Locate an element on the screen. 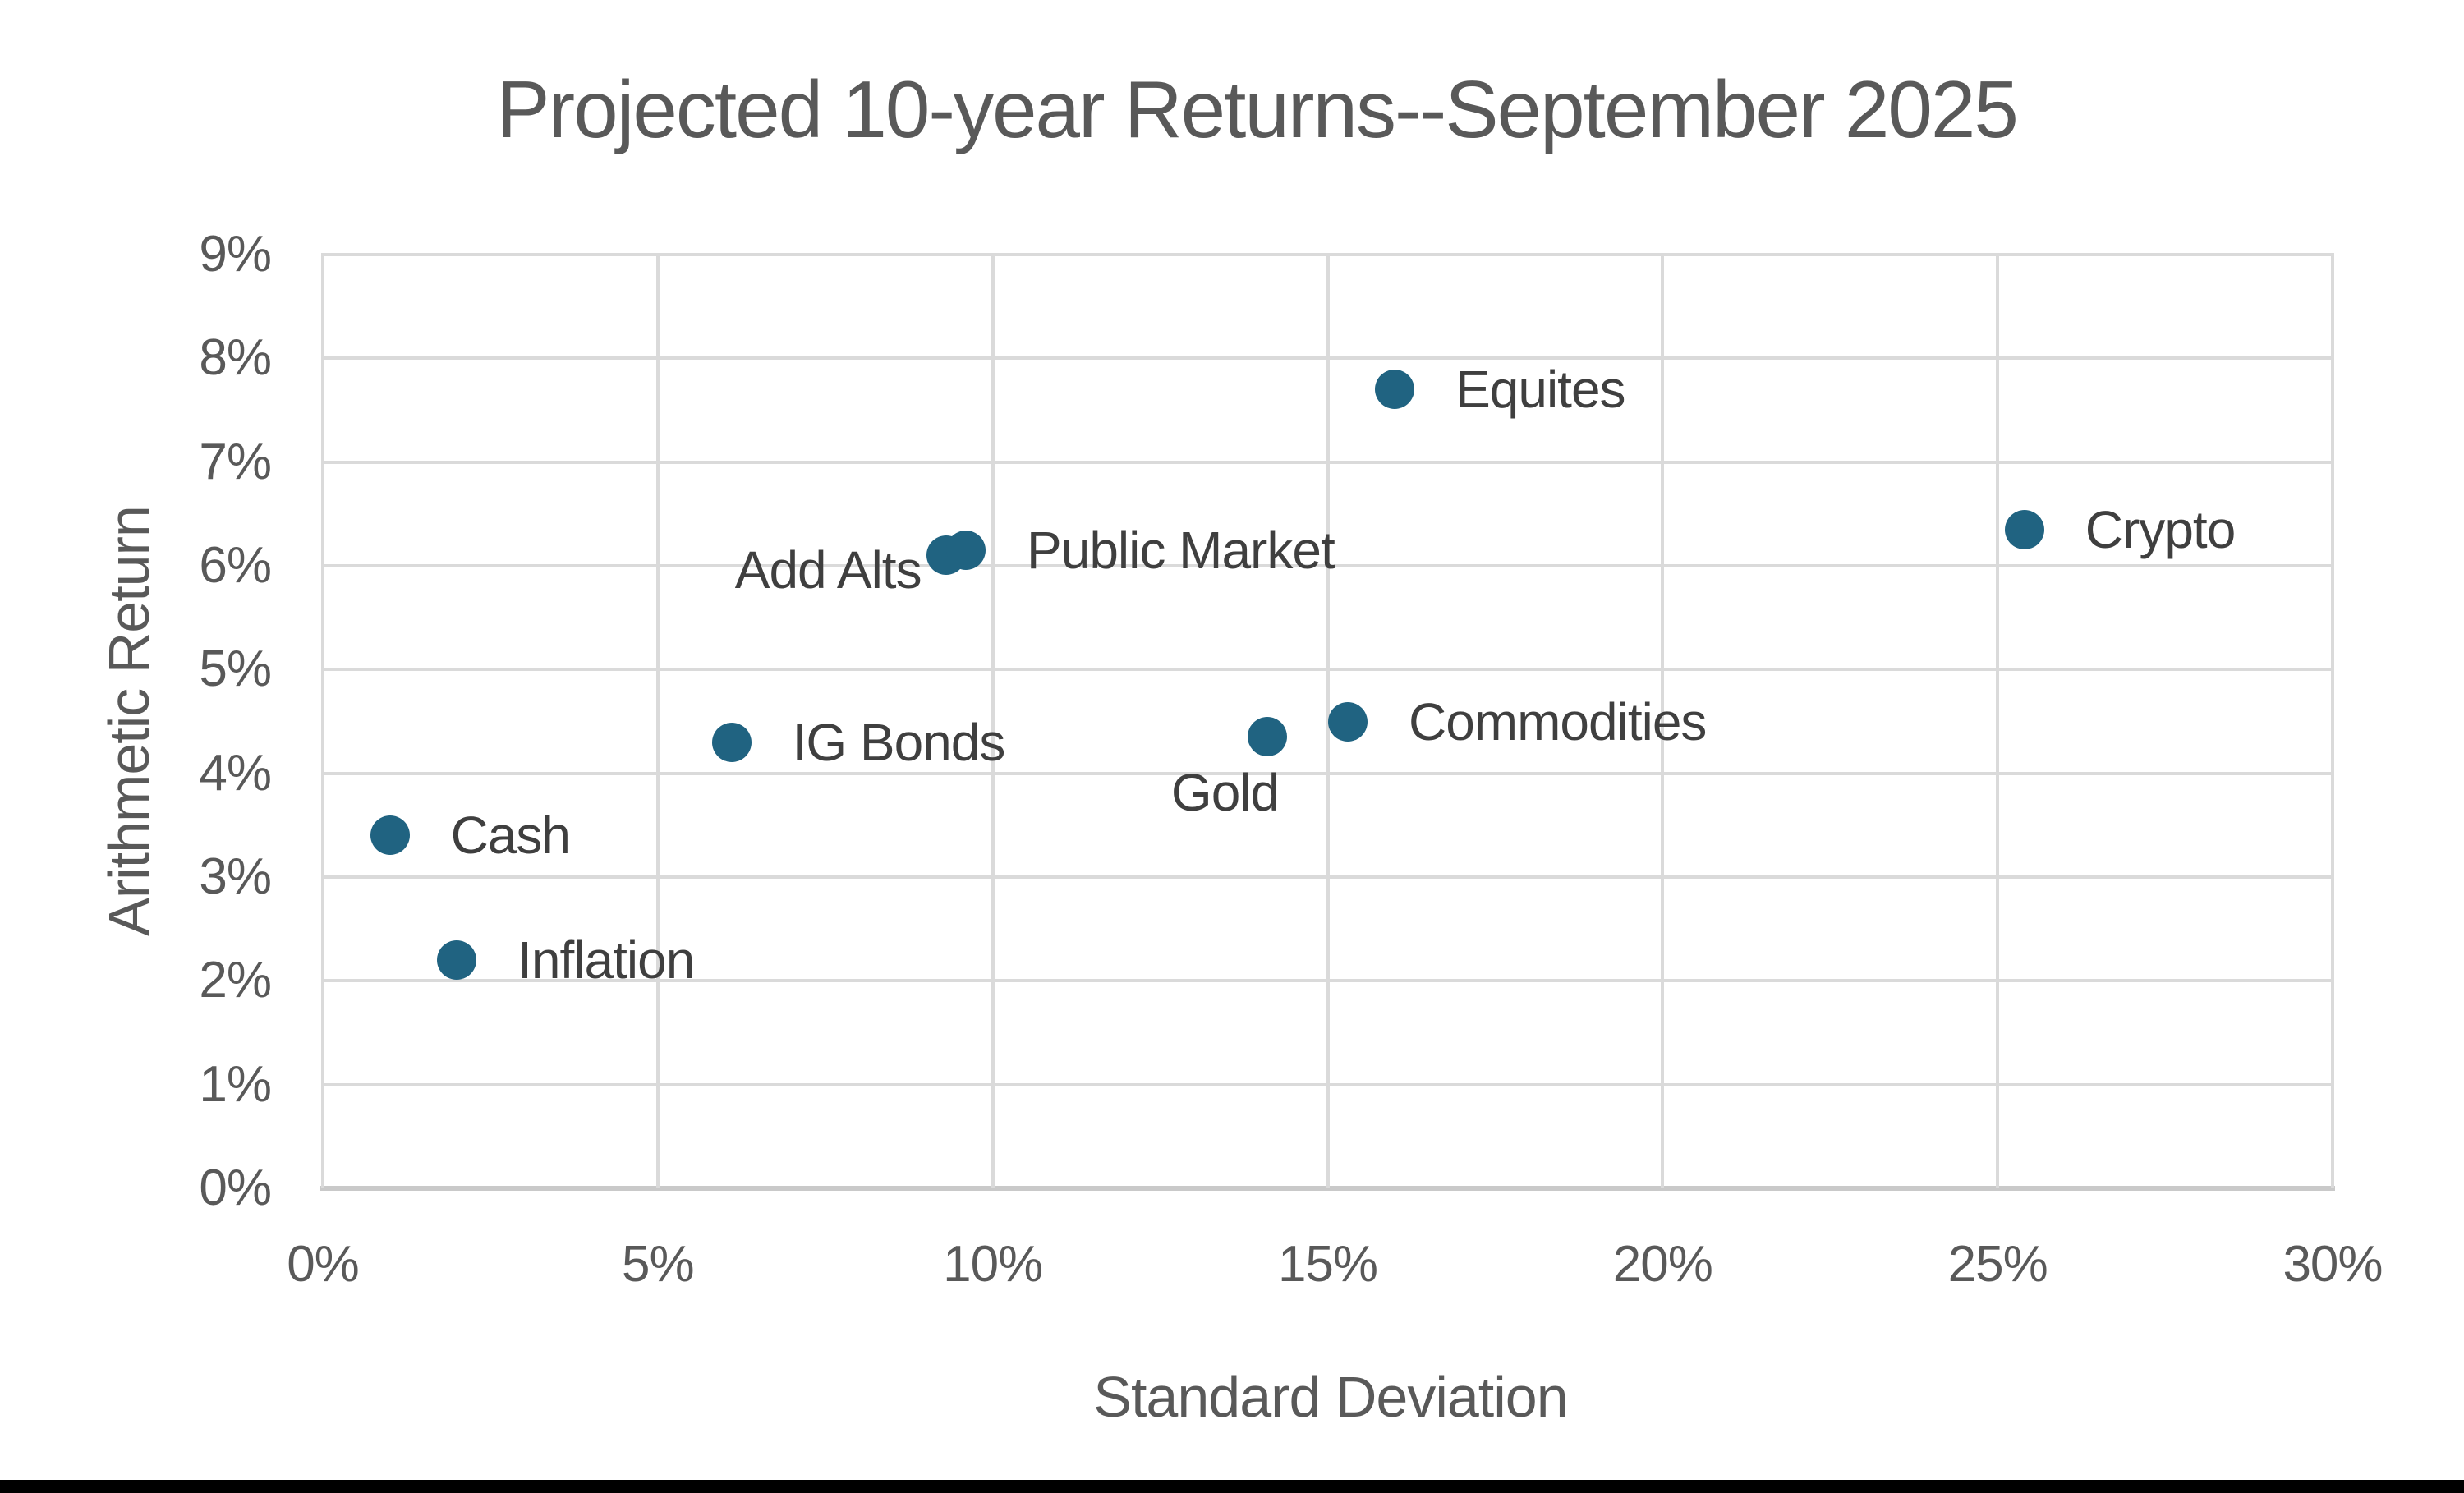  point-label-crypto: Crypto is located at coordinates (2160, 529).